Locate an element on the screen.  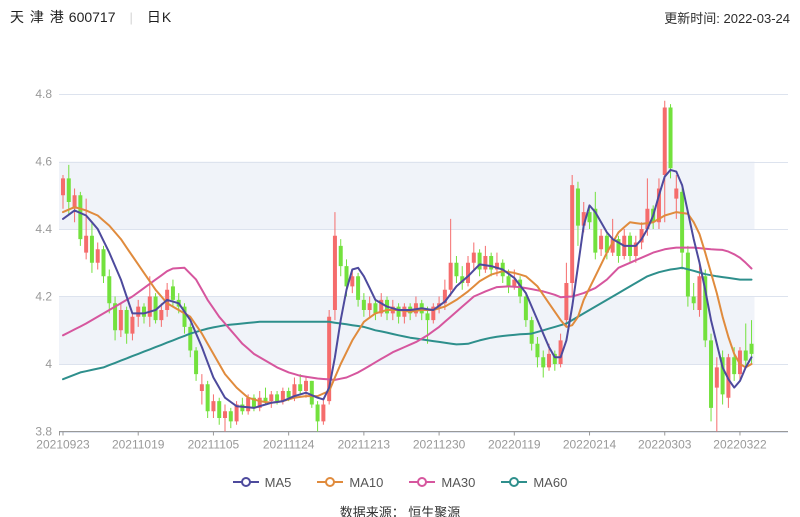
y-axis-tick-label: 4 is located at coordinates (48, 364).